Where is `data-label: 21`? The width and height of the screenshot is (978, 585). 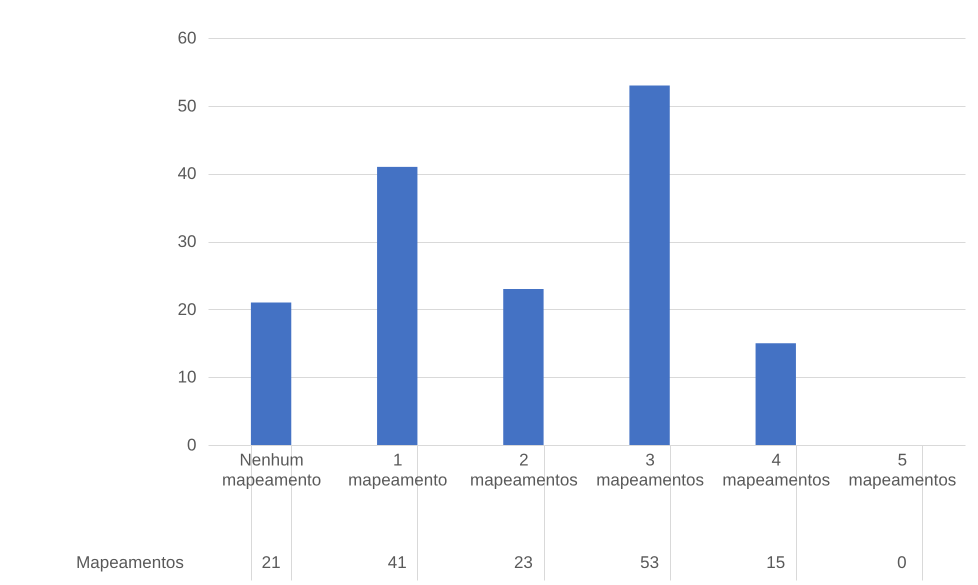
data-label: 21 is located at coordinates (271, 562).